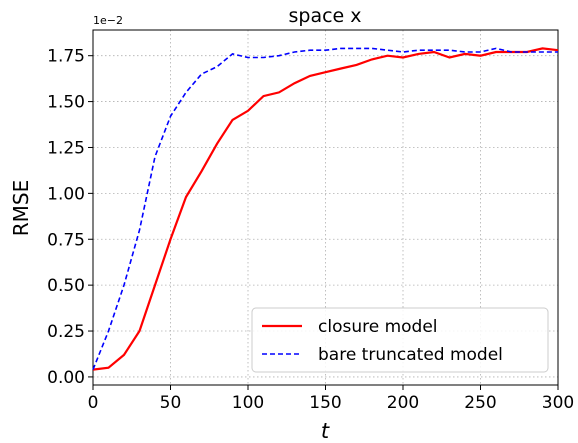  I want to click on x-tick-label: 300, so click(558, 403).